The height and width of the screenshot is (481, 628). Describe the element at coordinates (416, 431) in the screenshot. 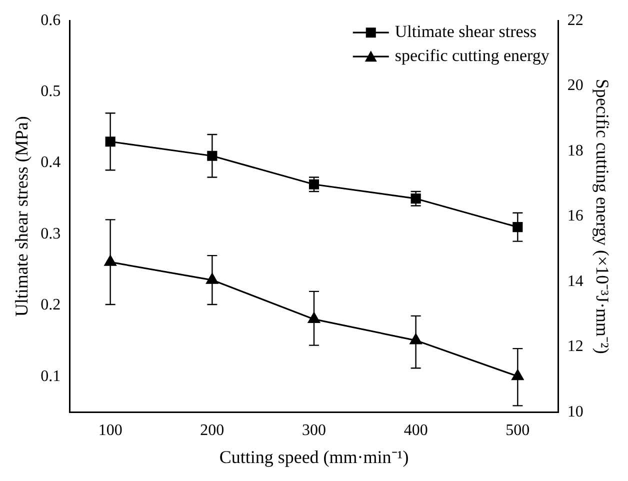

I see `x-tick-label: 400` at that location.